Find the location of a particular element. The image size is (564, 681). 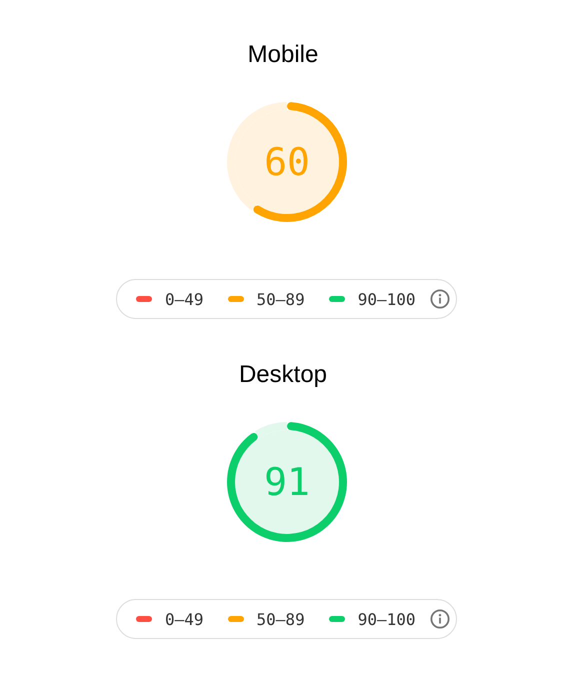

text: 91 is located at coordinates (287, 482).